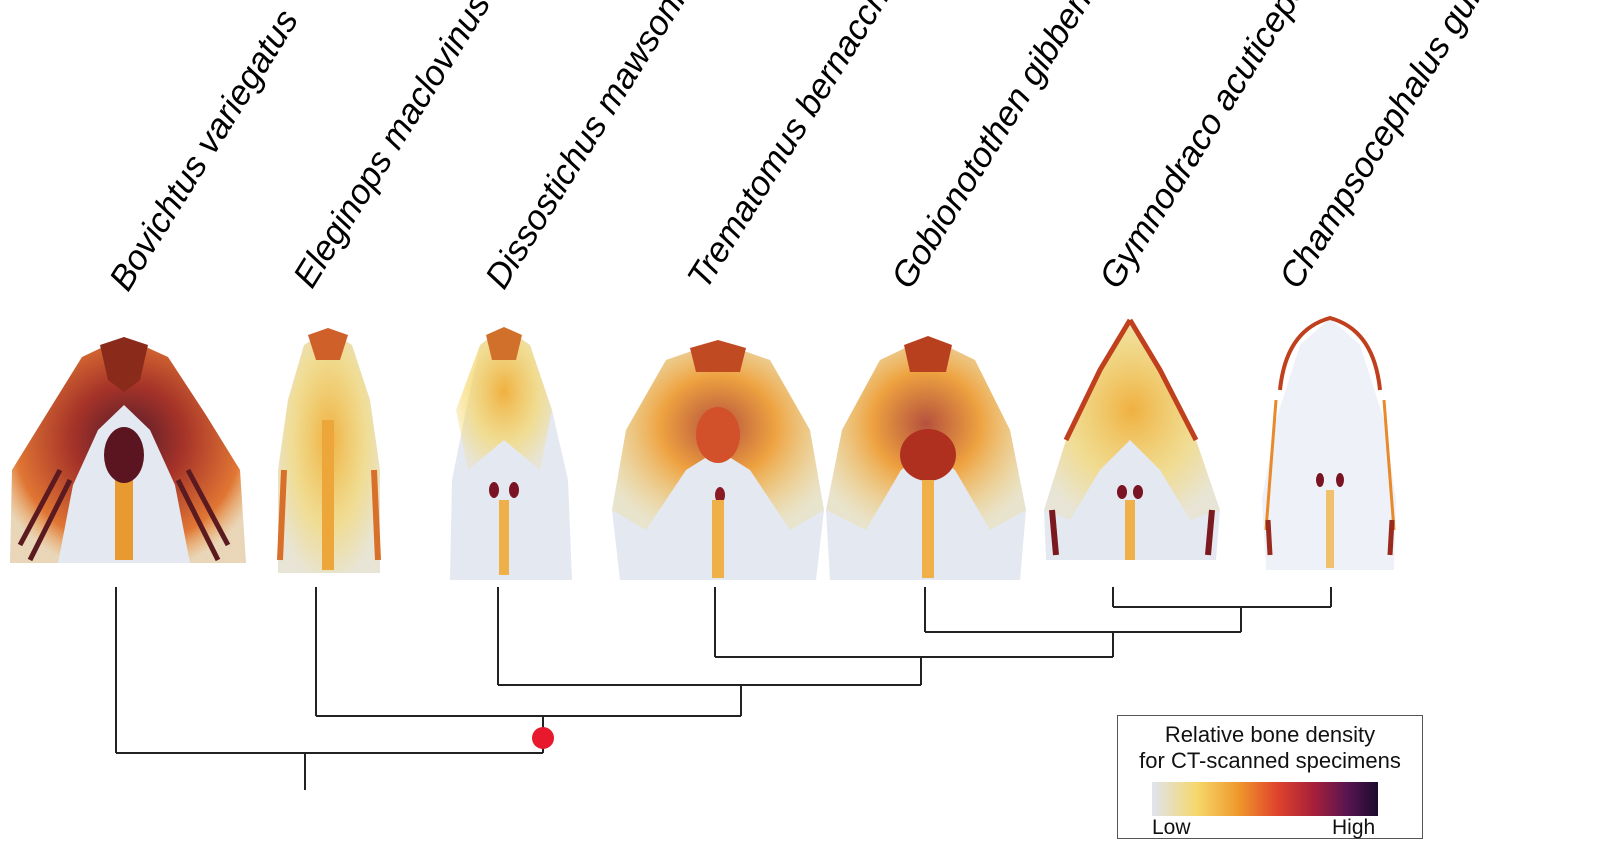  Describe the element at coordinates (392, 147) in the screenshot. I see `species-label-eleginops: Eleginops maclovinus` at that location.